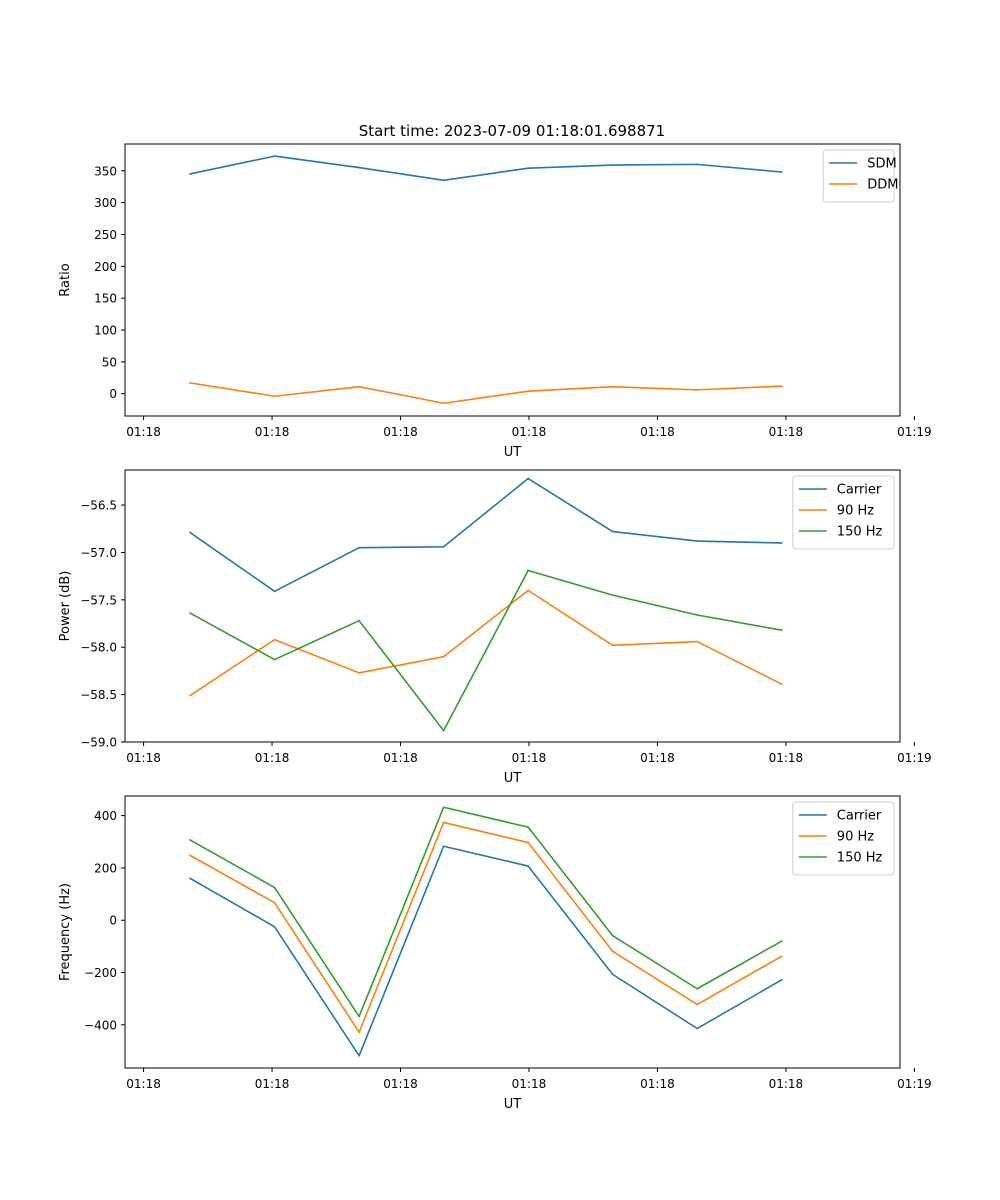 This screenshot has width=1000, height=1200. I want to click on power-y-tick-label: −58.0, so click(98, 648).